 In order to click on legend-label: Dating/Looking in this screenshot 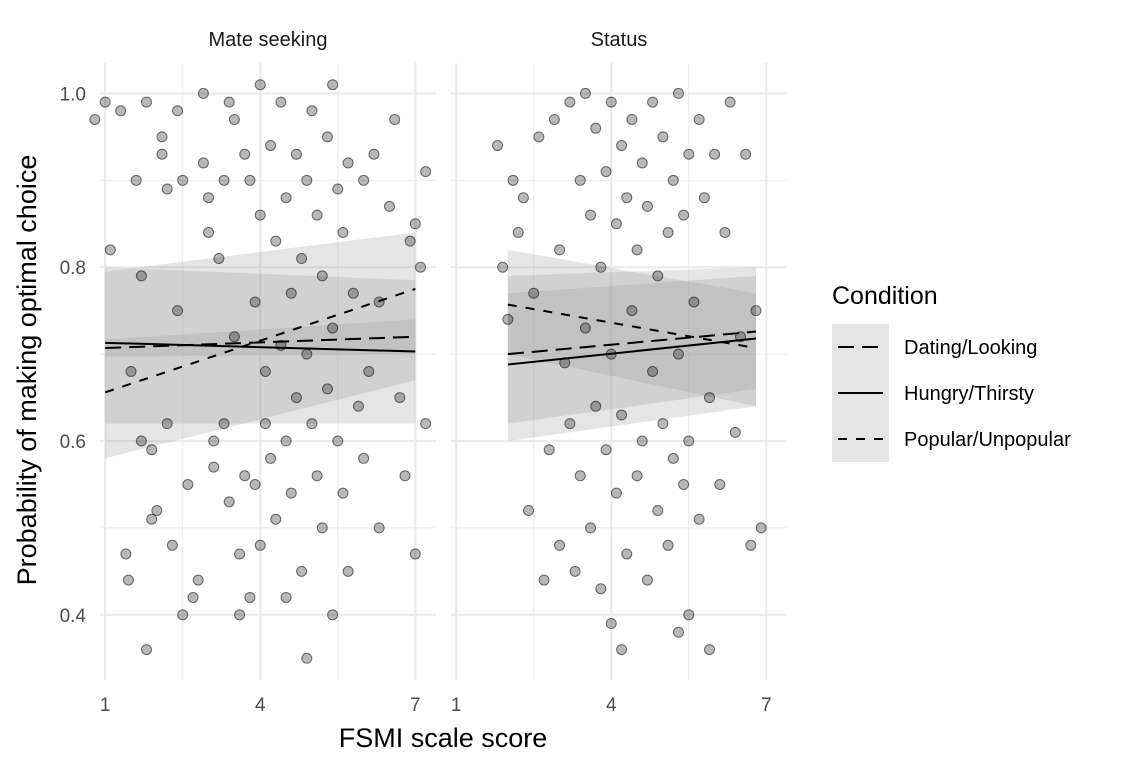, I will do `click(970, 348)`.